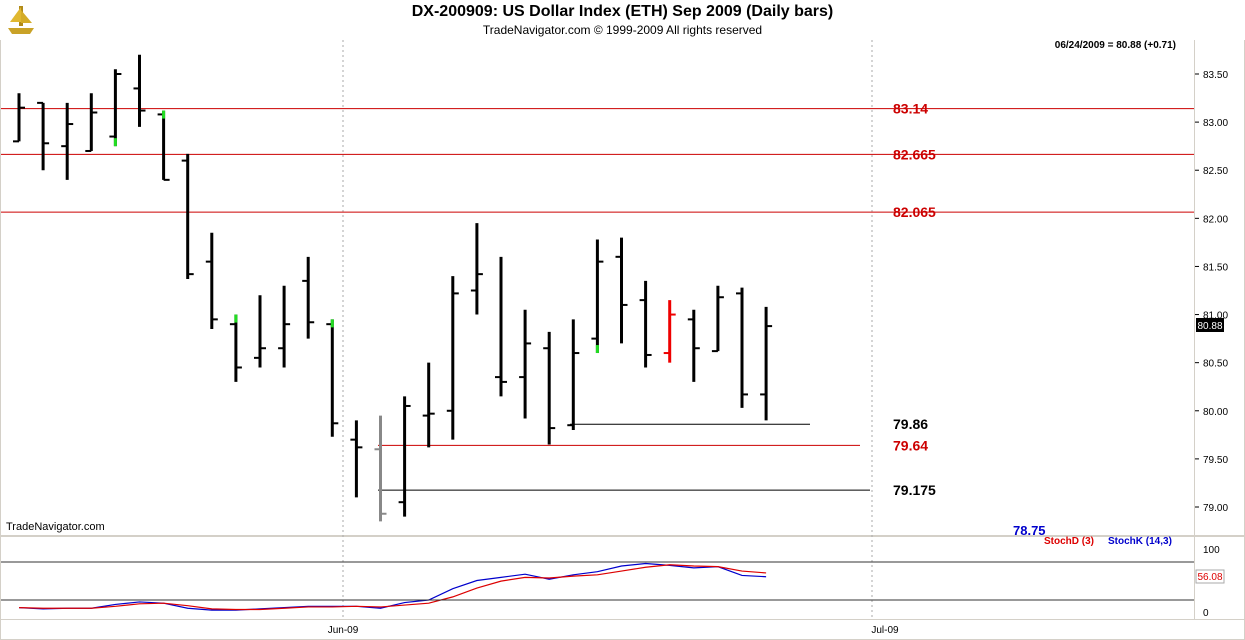 The width and height of the screenshot is (1245, 640). I want to click on date-label-jun: Jun-09, so click(343, 630).